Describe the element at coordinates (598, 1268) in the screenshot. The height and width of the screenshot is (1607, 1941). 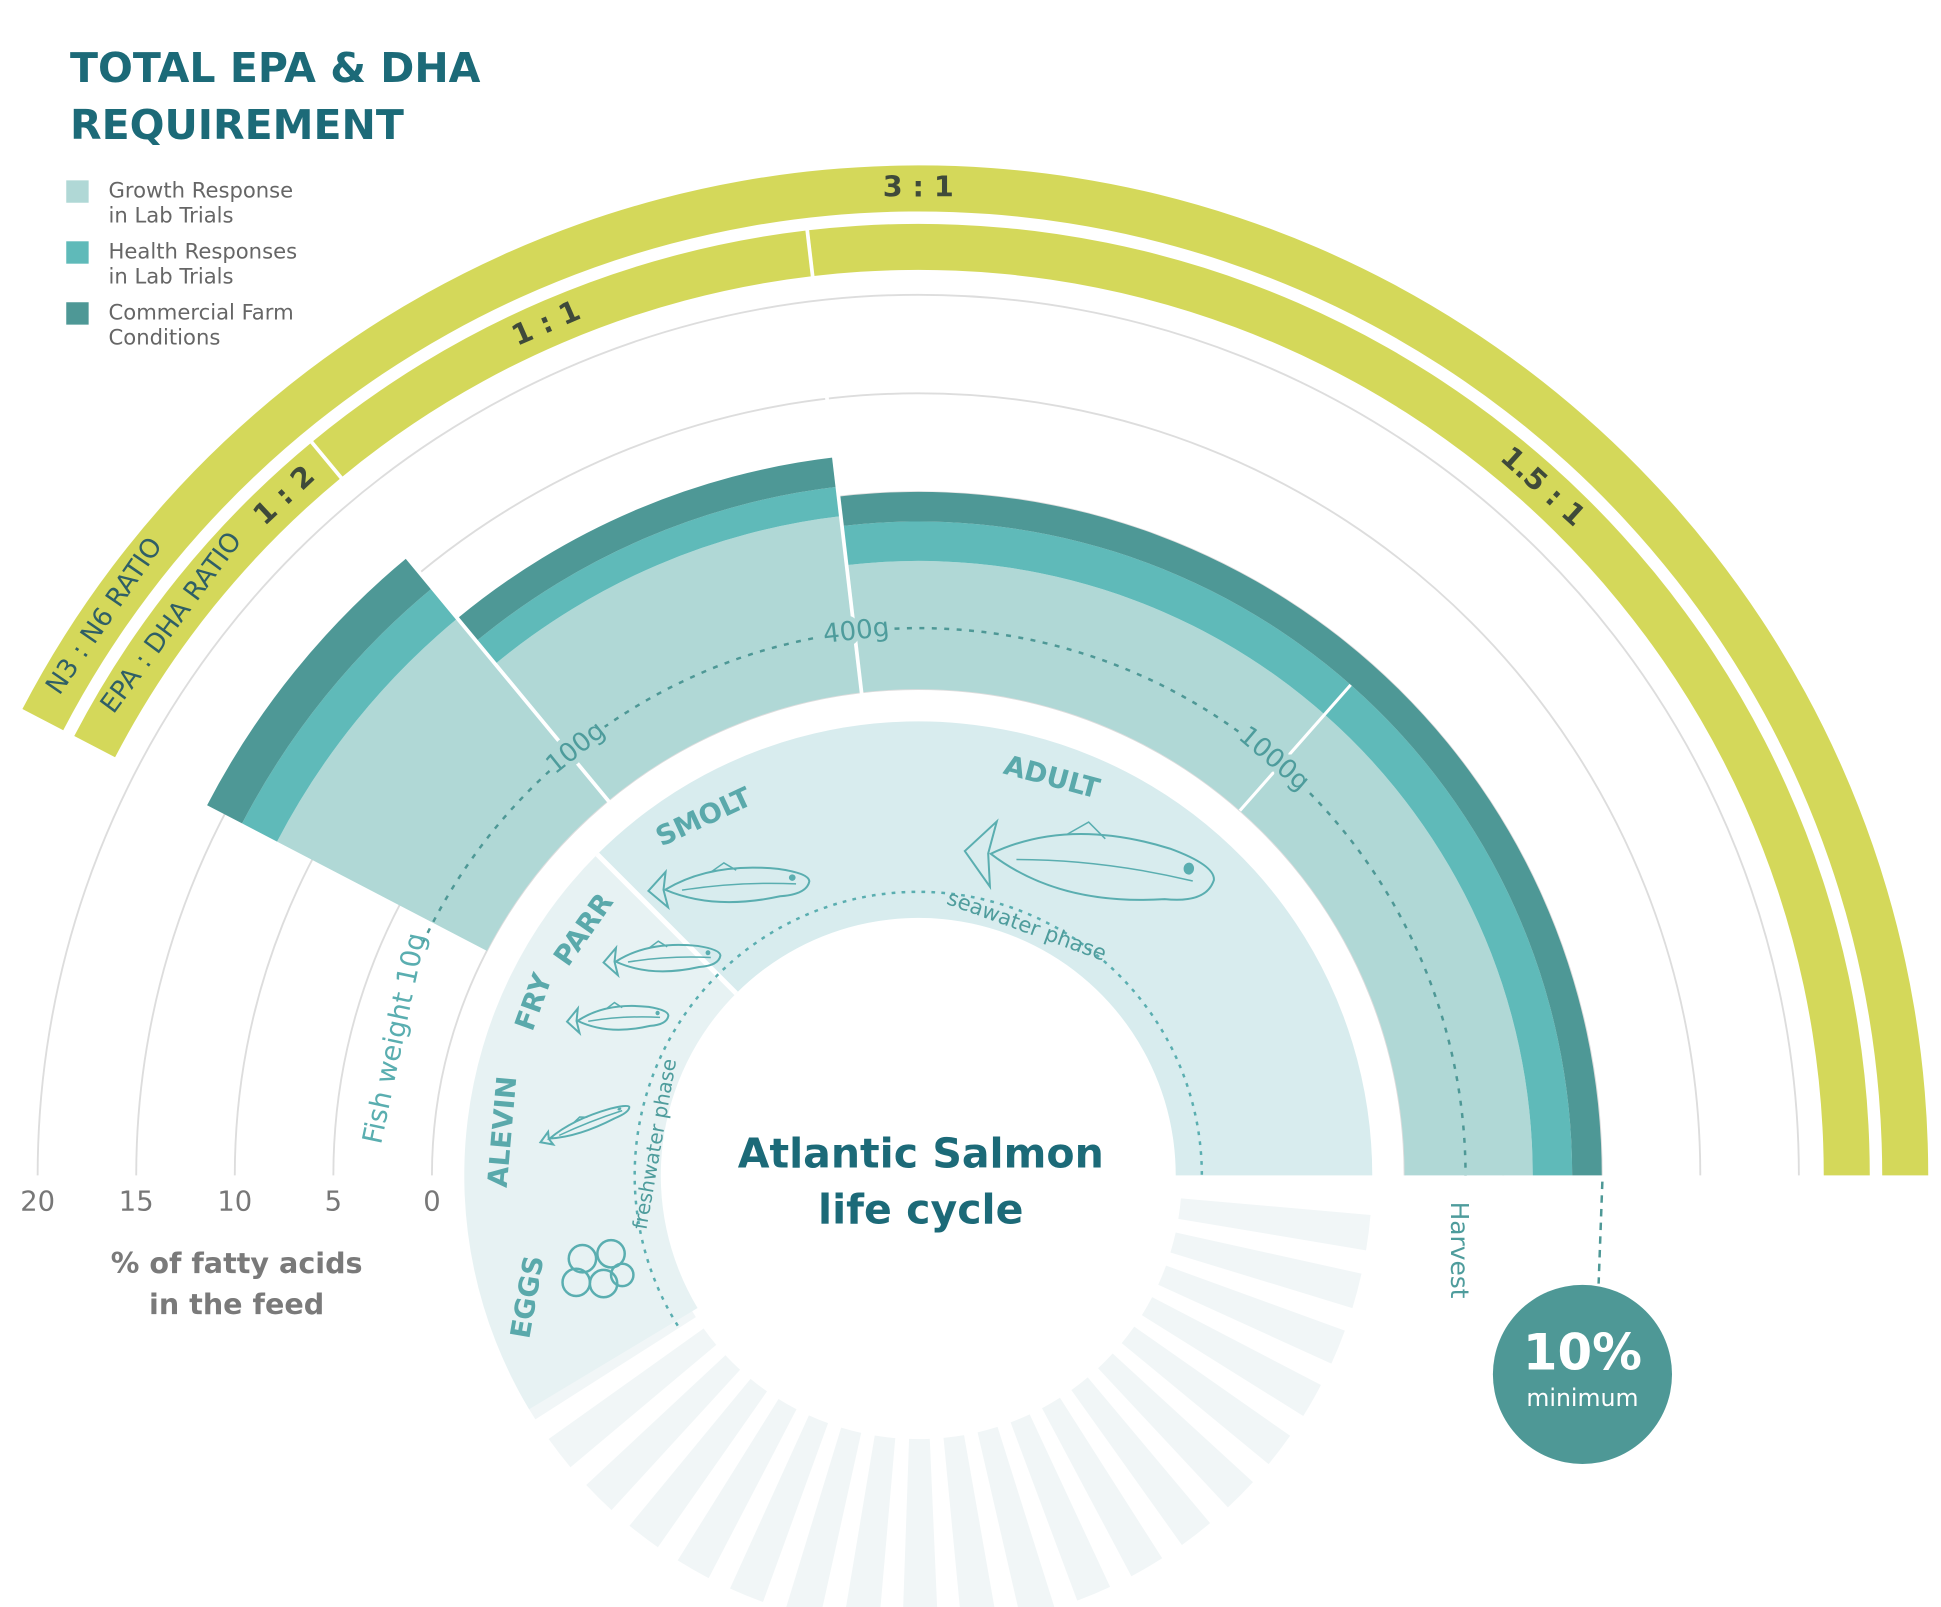
I see `eggs-icon` at that location.